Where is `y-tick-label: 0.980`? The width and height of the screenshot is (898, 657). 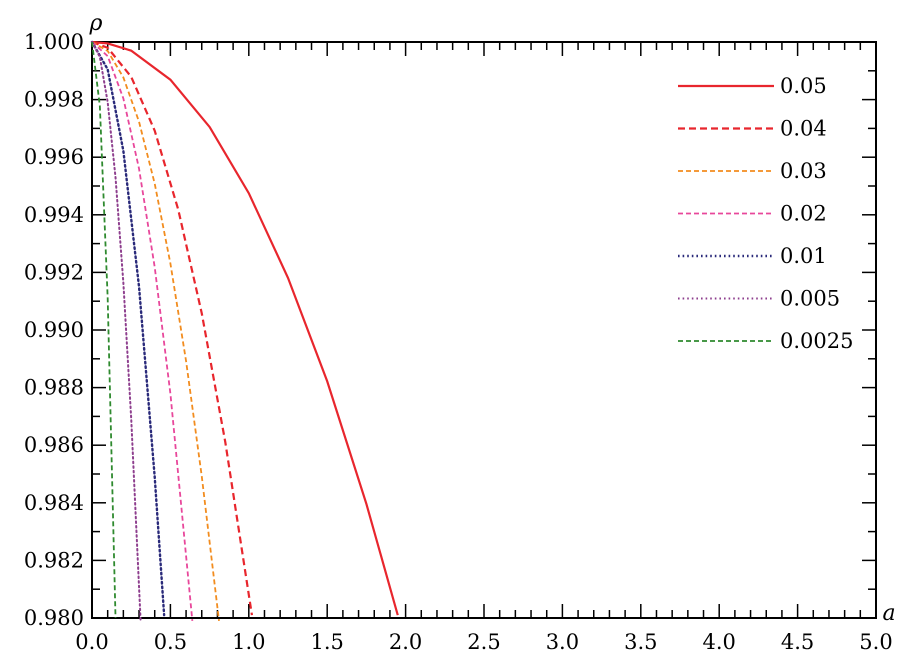
y-tick-label: 0.980 is located at coordinates (54, 618).